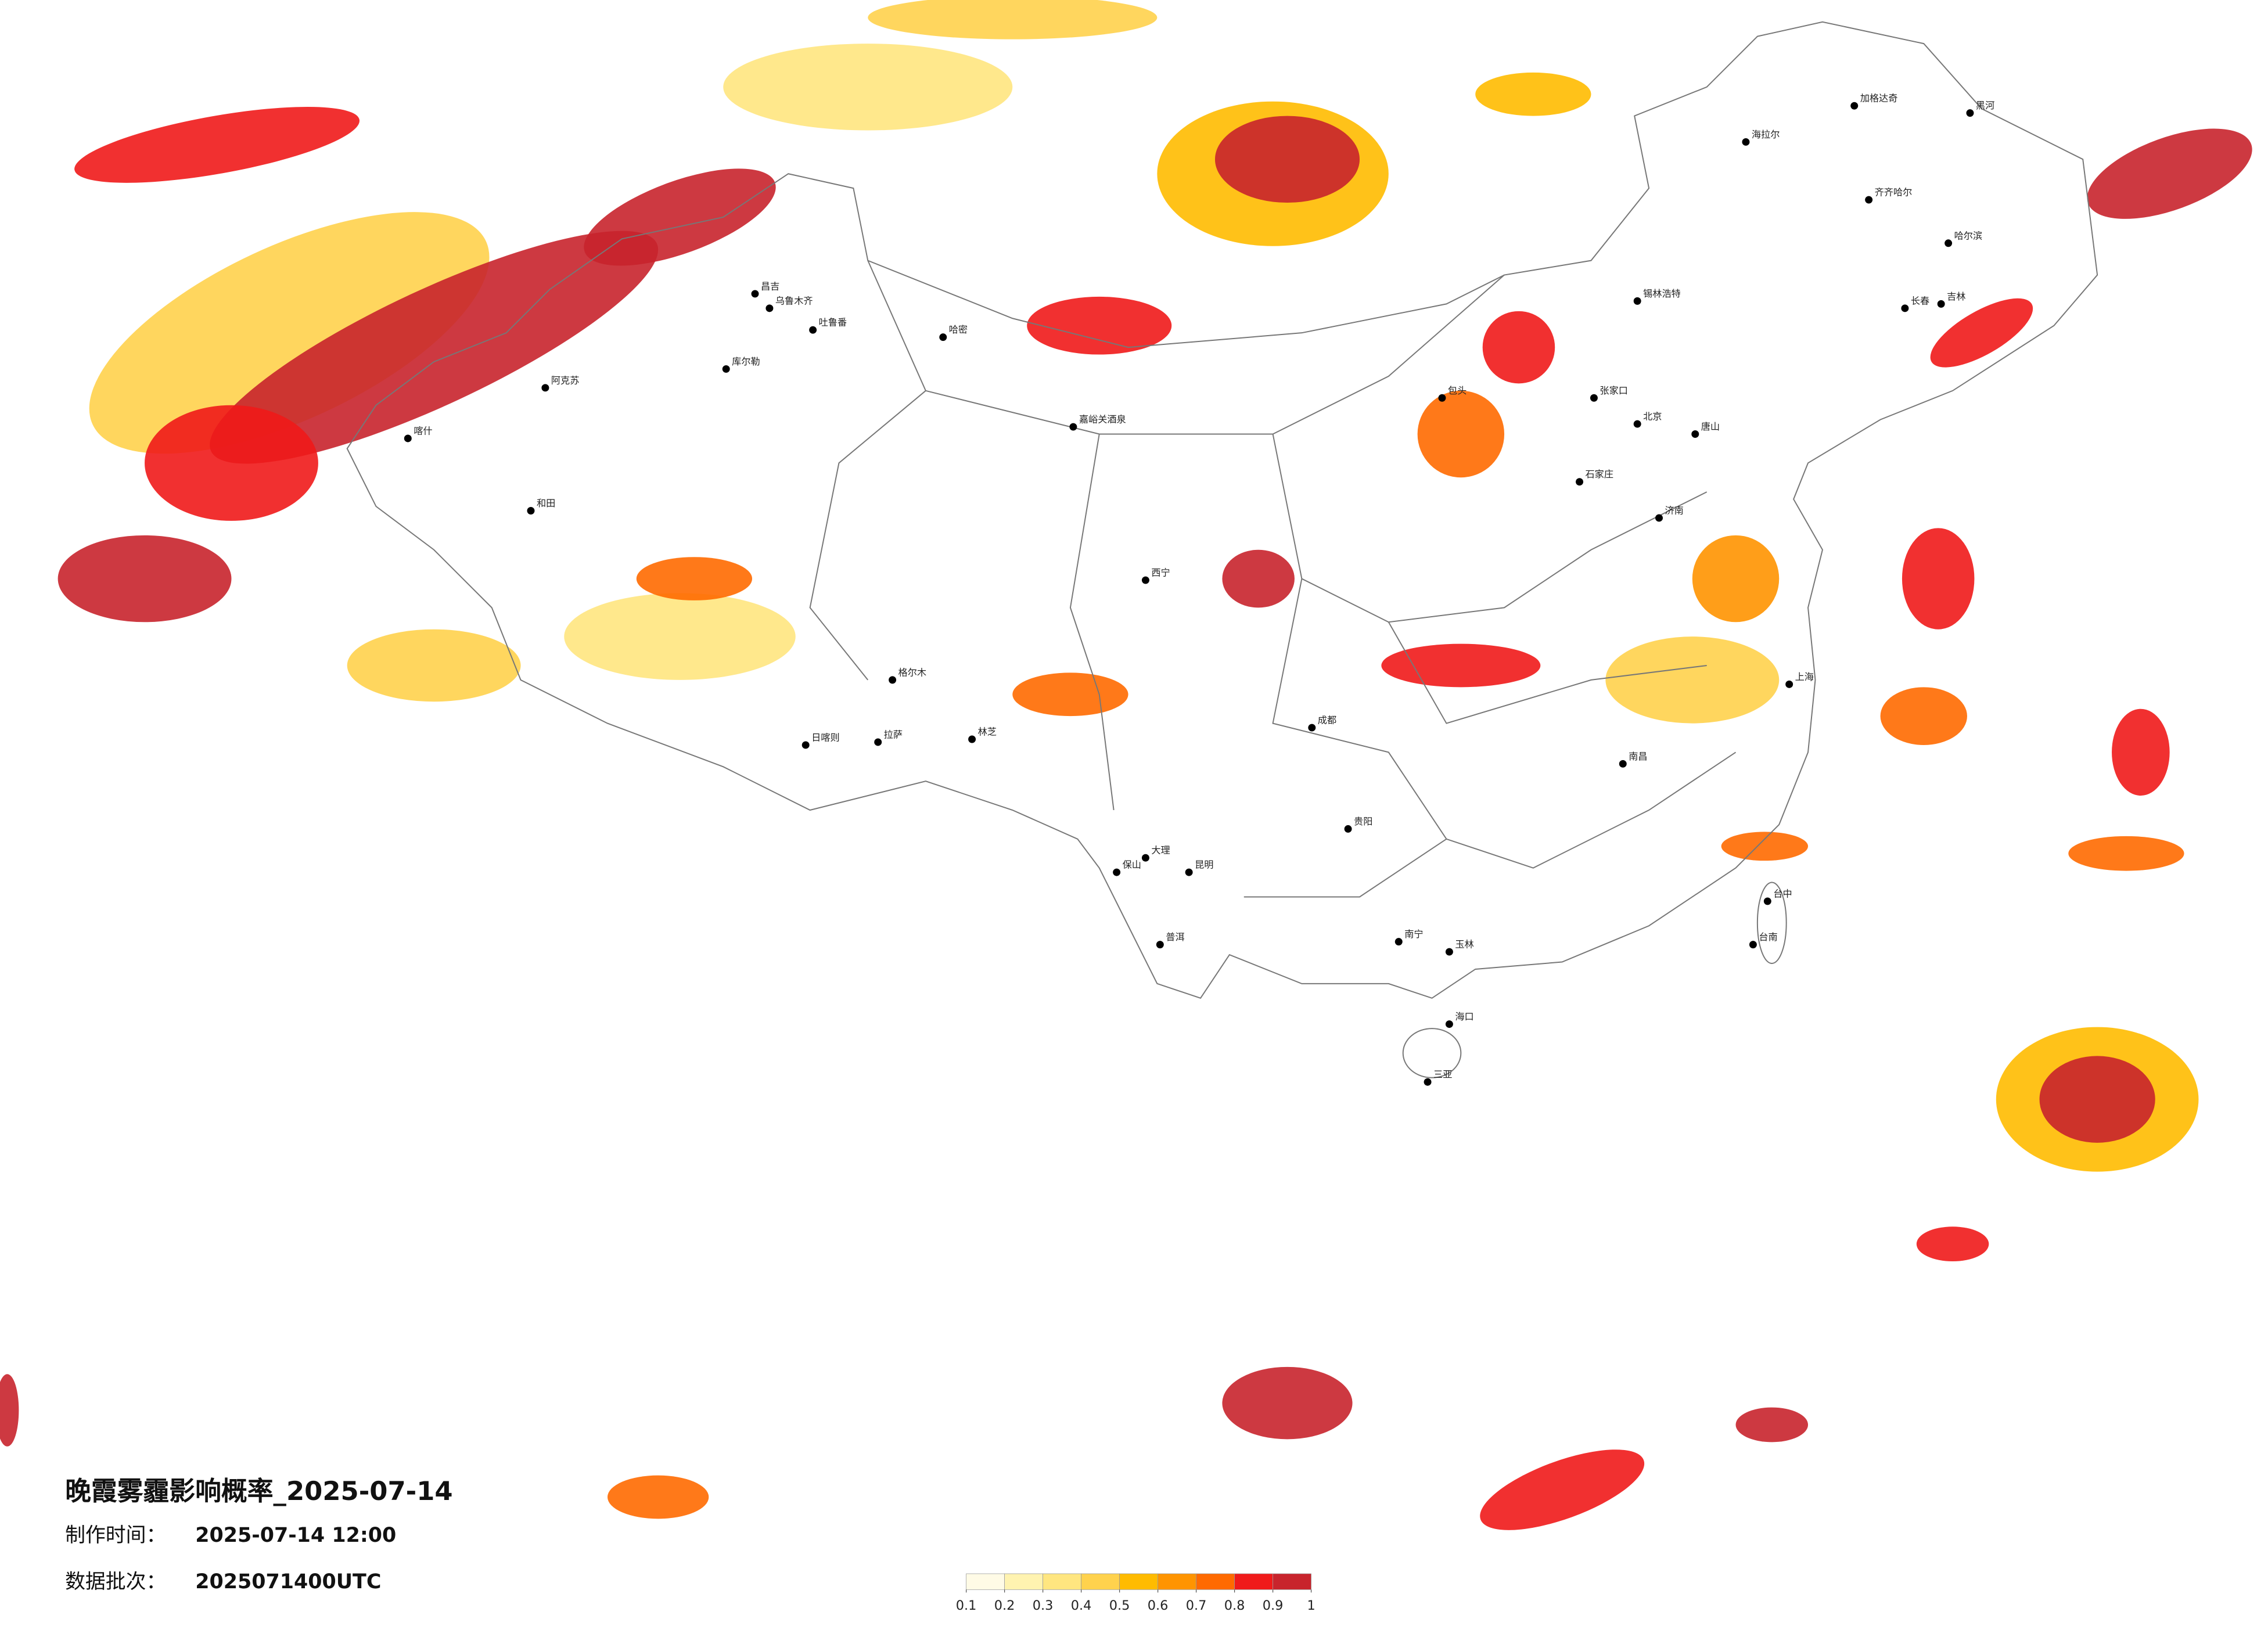 The image size is (2268, 1626). Describe the element at coordinates (770, 286) in the screenshot. I see `city-label: 昌吉` at that location.